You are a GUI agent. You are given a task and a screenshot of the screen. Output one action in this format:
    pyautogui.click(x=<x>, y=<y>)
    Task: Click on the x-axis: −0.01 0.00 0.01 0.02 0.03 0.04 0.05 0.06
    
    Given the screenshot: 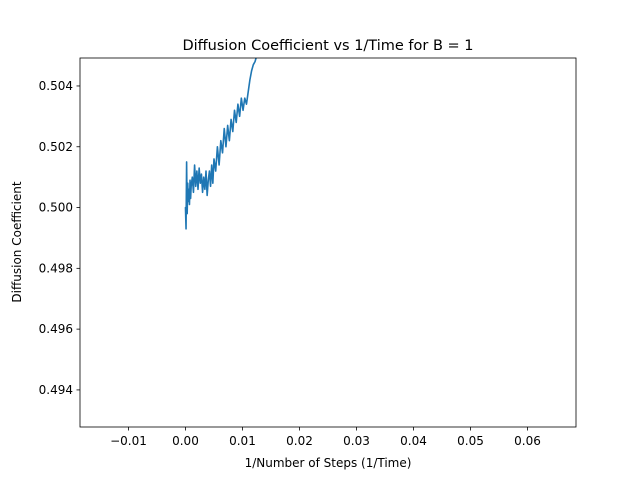 What is the action you would take?
    pyautogui.click(x=325, y=437)
    